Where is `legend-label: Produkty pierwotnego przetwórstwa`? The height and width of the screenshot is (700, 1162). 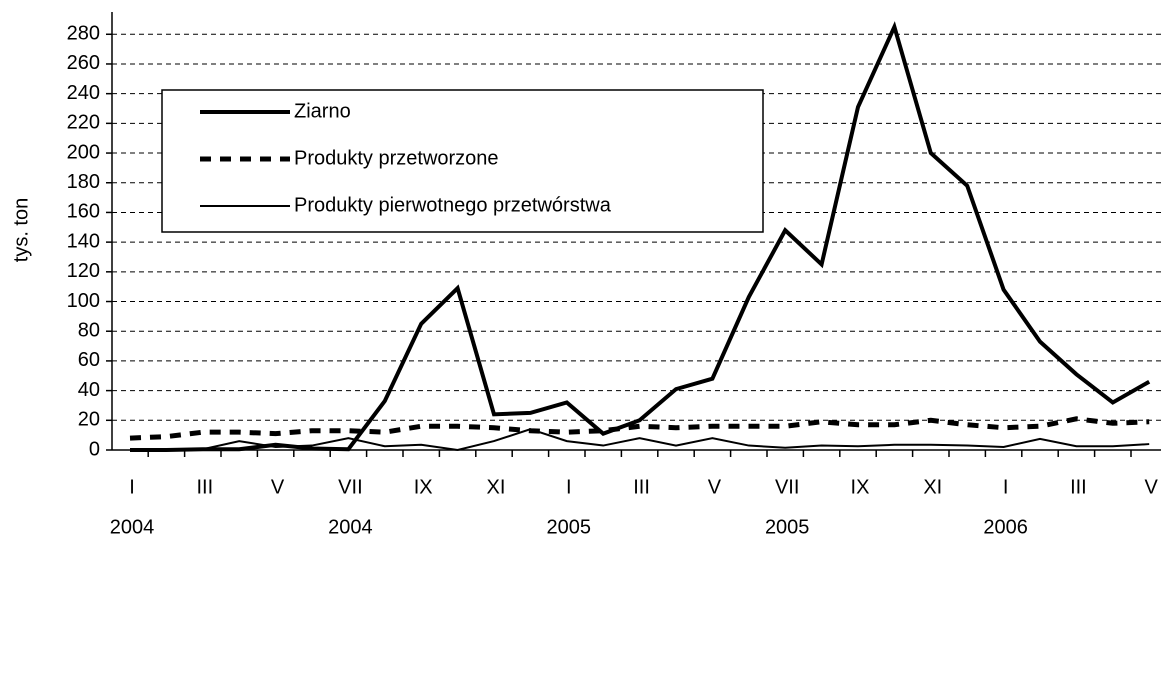 legend-label: Produkty pierwotnego przetwórstwa is located at coordinates (453, 205).